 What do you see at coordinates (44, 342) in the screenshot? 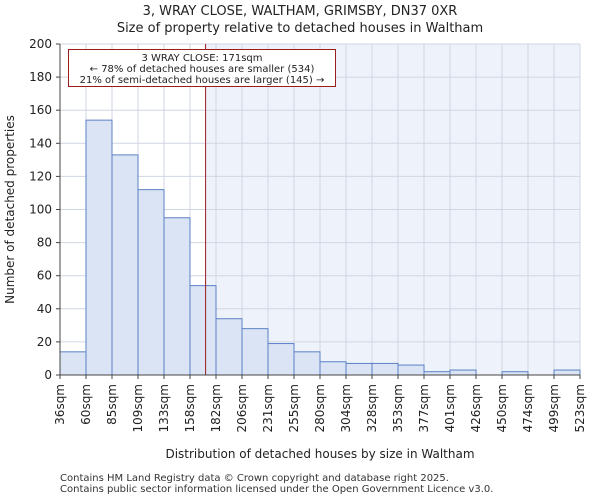
I see `y-tick-label-20: 20` at bounding box center [44, 342].